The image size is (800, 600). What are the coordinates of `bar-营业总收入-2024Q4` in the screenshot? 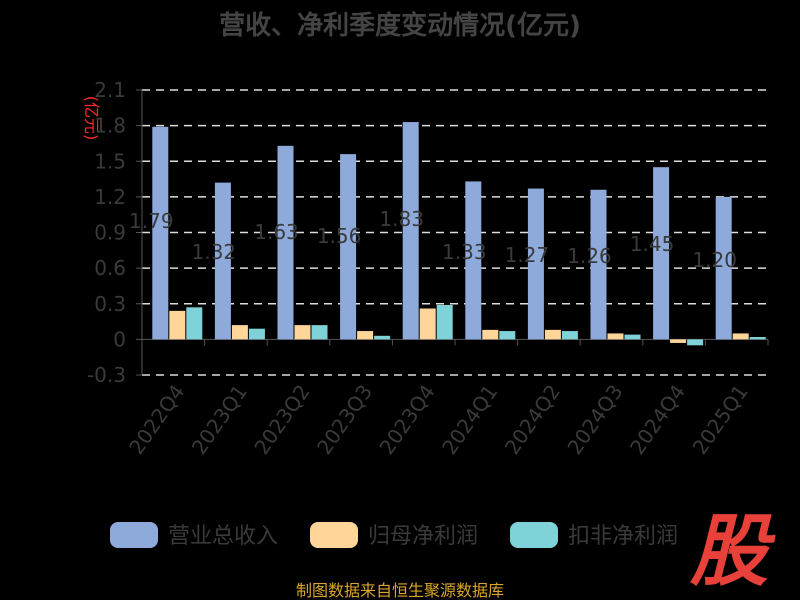 It's located at (661, 253).